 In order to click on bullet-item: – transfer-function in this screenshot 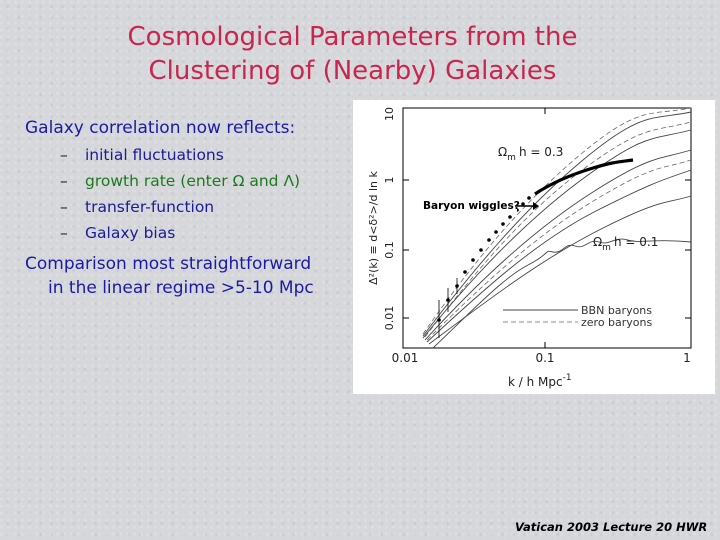, I will do `click(180, 211)`.